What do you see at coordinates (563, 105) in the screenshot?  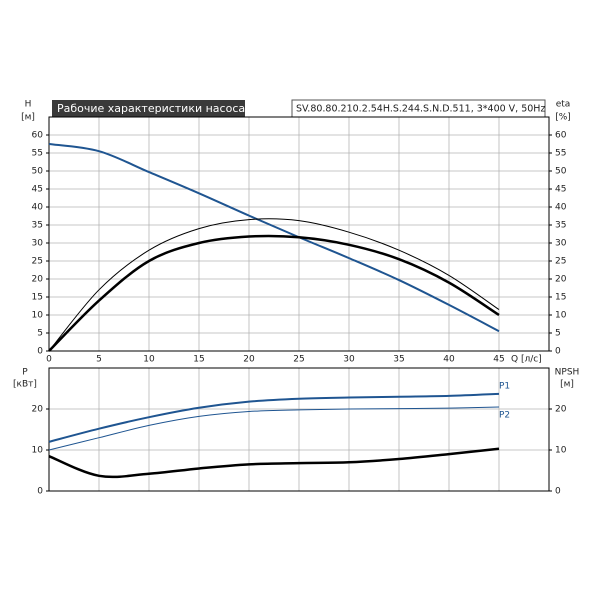 I see `y2-axis-label: eta` at bounding box center [563, 105].